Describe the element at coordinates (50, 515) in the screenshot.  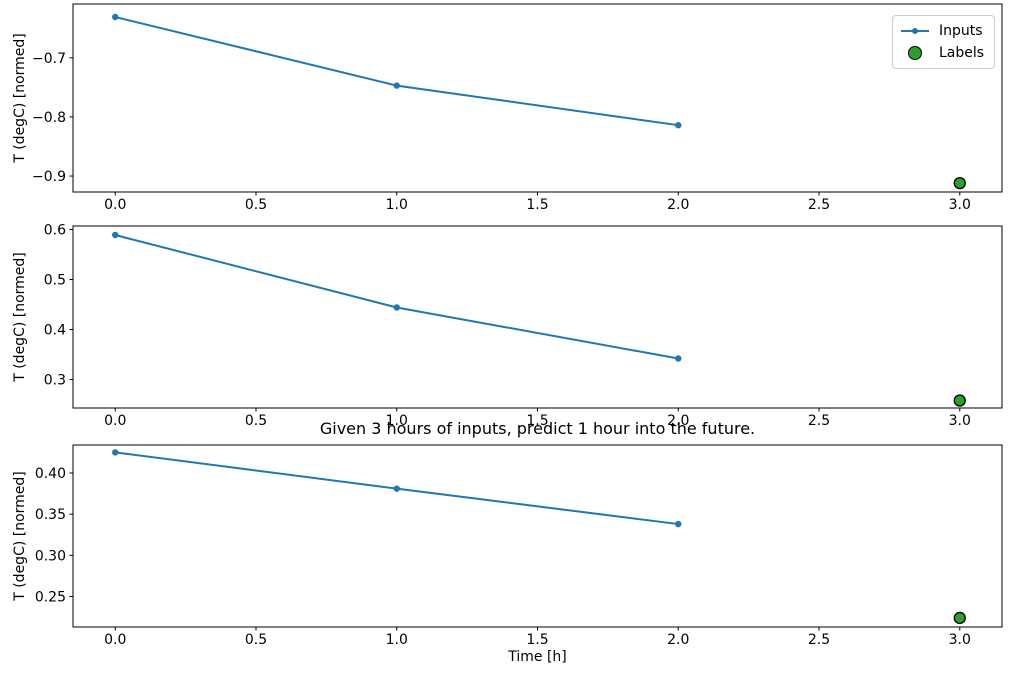
I see `y-tick-label: 0.35` at that location.